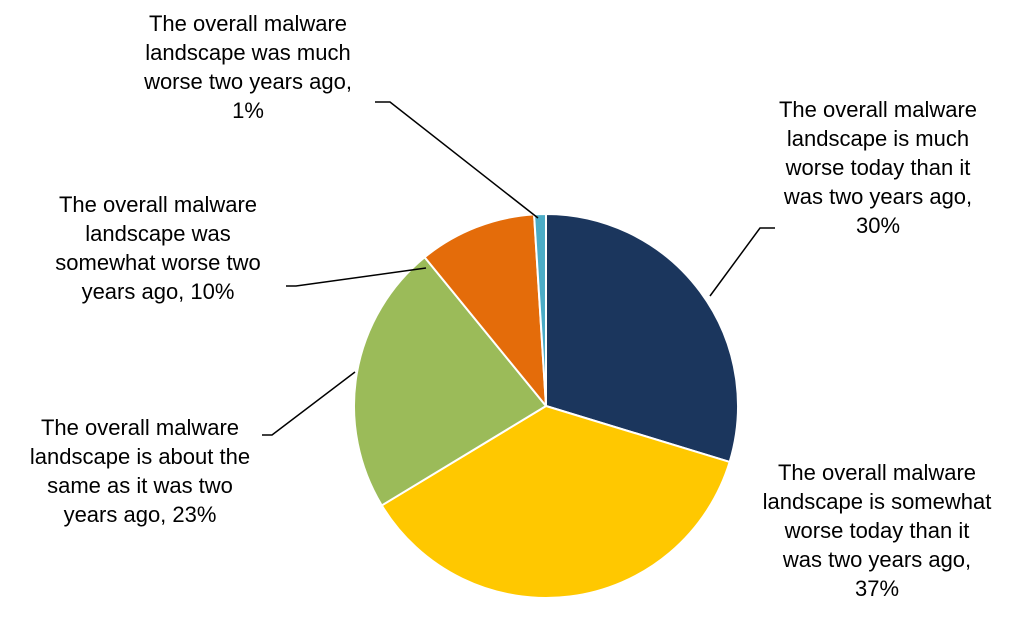  I want to click on label-line: landscape is much, so click(878, 138).